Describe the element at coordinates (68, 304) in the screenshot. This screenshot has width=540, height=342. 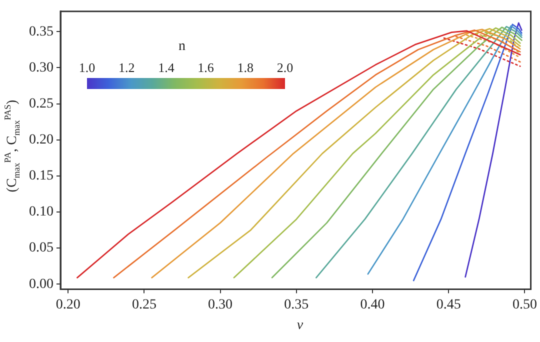
I see `x-tick-label: 0.20` at that location.